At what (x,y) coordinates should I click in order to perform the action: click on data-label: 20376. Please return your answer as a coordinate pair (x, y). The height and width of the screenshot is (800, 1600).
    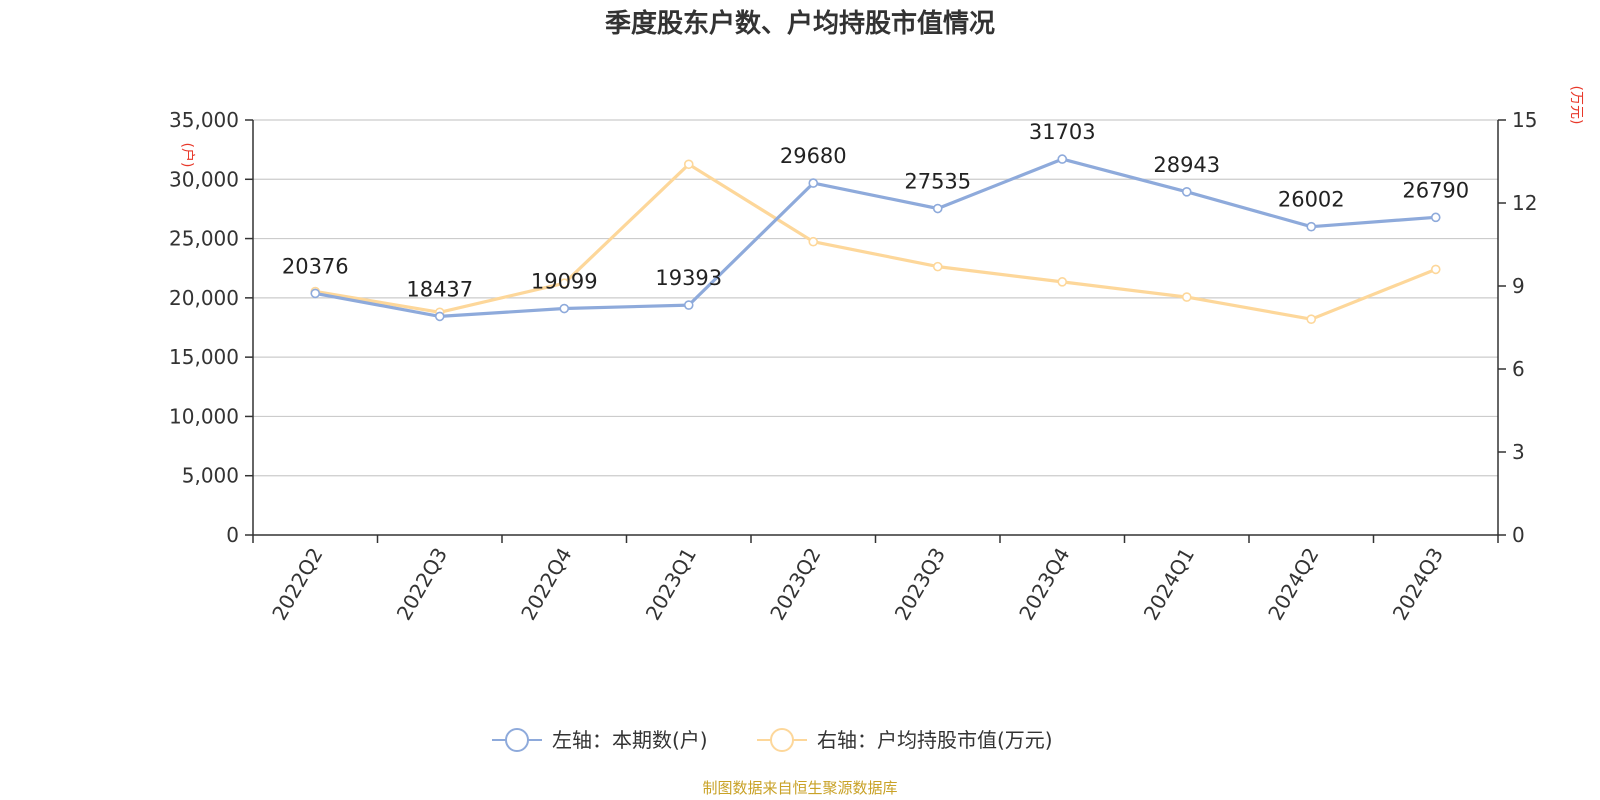
    Looking at the image, I should click on (315, 266).